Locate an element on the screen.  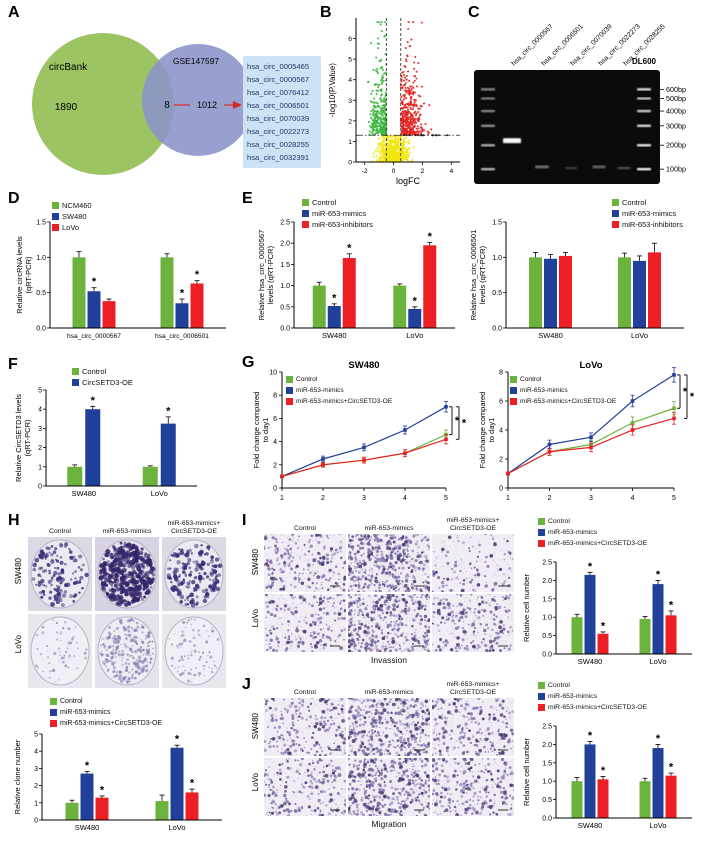
legend-item: miR-653-inhibitors is located at coordinates (337, 224).